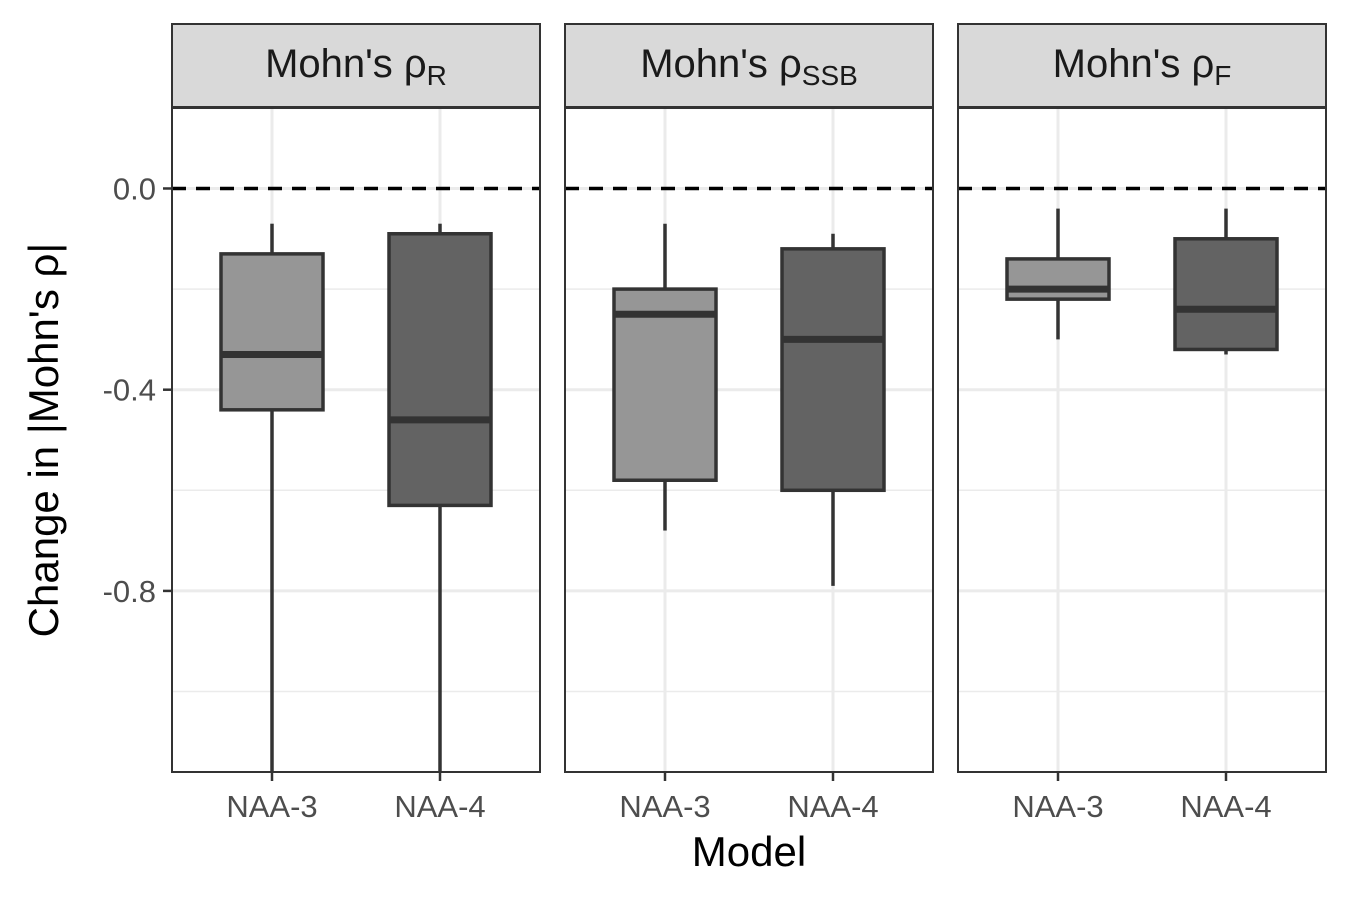  I want to click on y-axis-title: Change in |Mohn's ρ|, so click(43, 440).